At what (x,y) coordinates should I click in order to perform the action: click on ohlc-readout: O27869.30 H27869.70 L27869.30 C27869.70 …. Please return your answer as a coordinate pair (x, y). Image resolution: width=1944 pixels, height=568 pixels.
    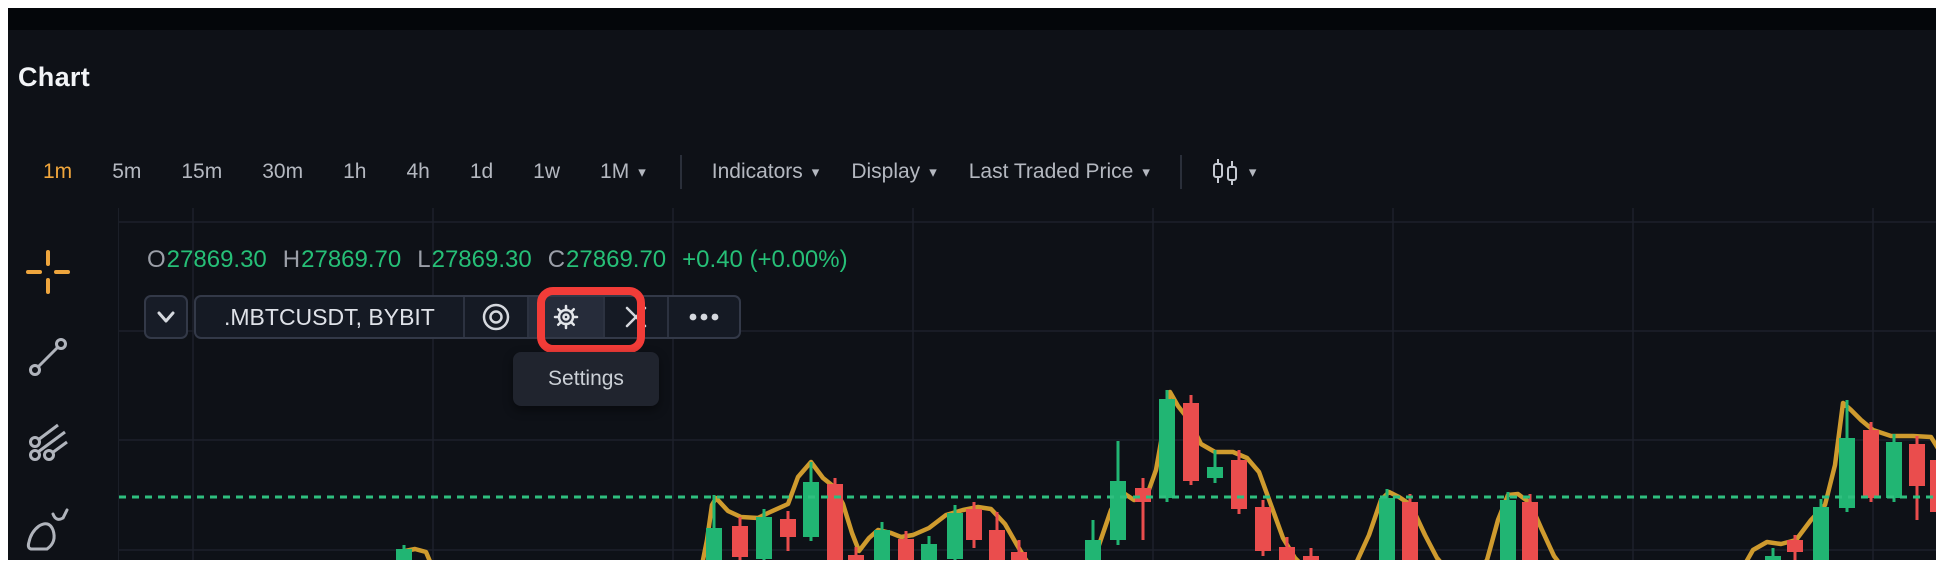
    Looking at the image, I should click on (497, 260).